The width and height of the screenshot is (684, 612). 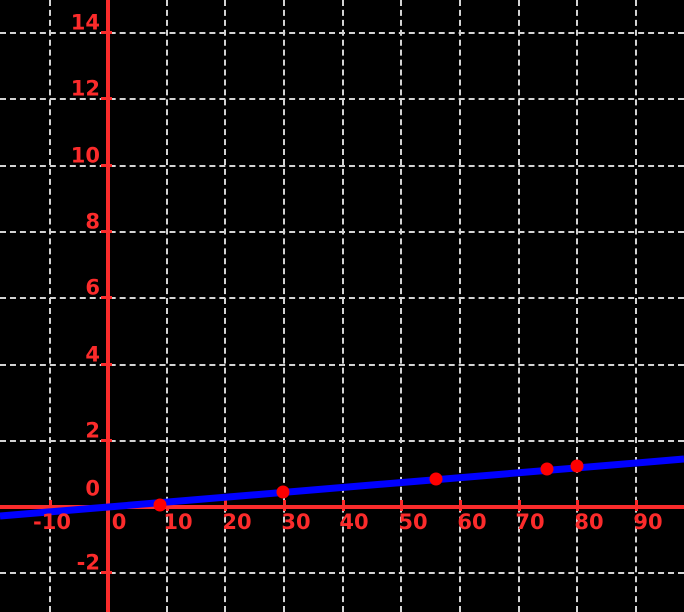 I want to click on y-tick-label-neg2: -2, so click(x=88, y=562).